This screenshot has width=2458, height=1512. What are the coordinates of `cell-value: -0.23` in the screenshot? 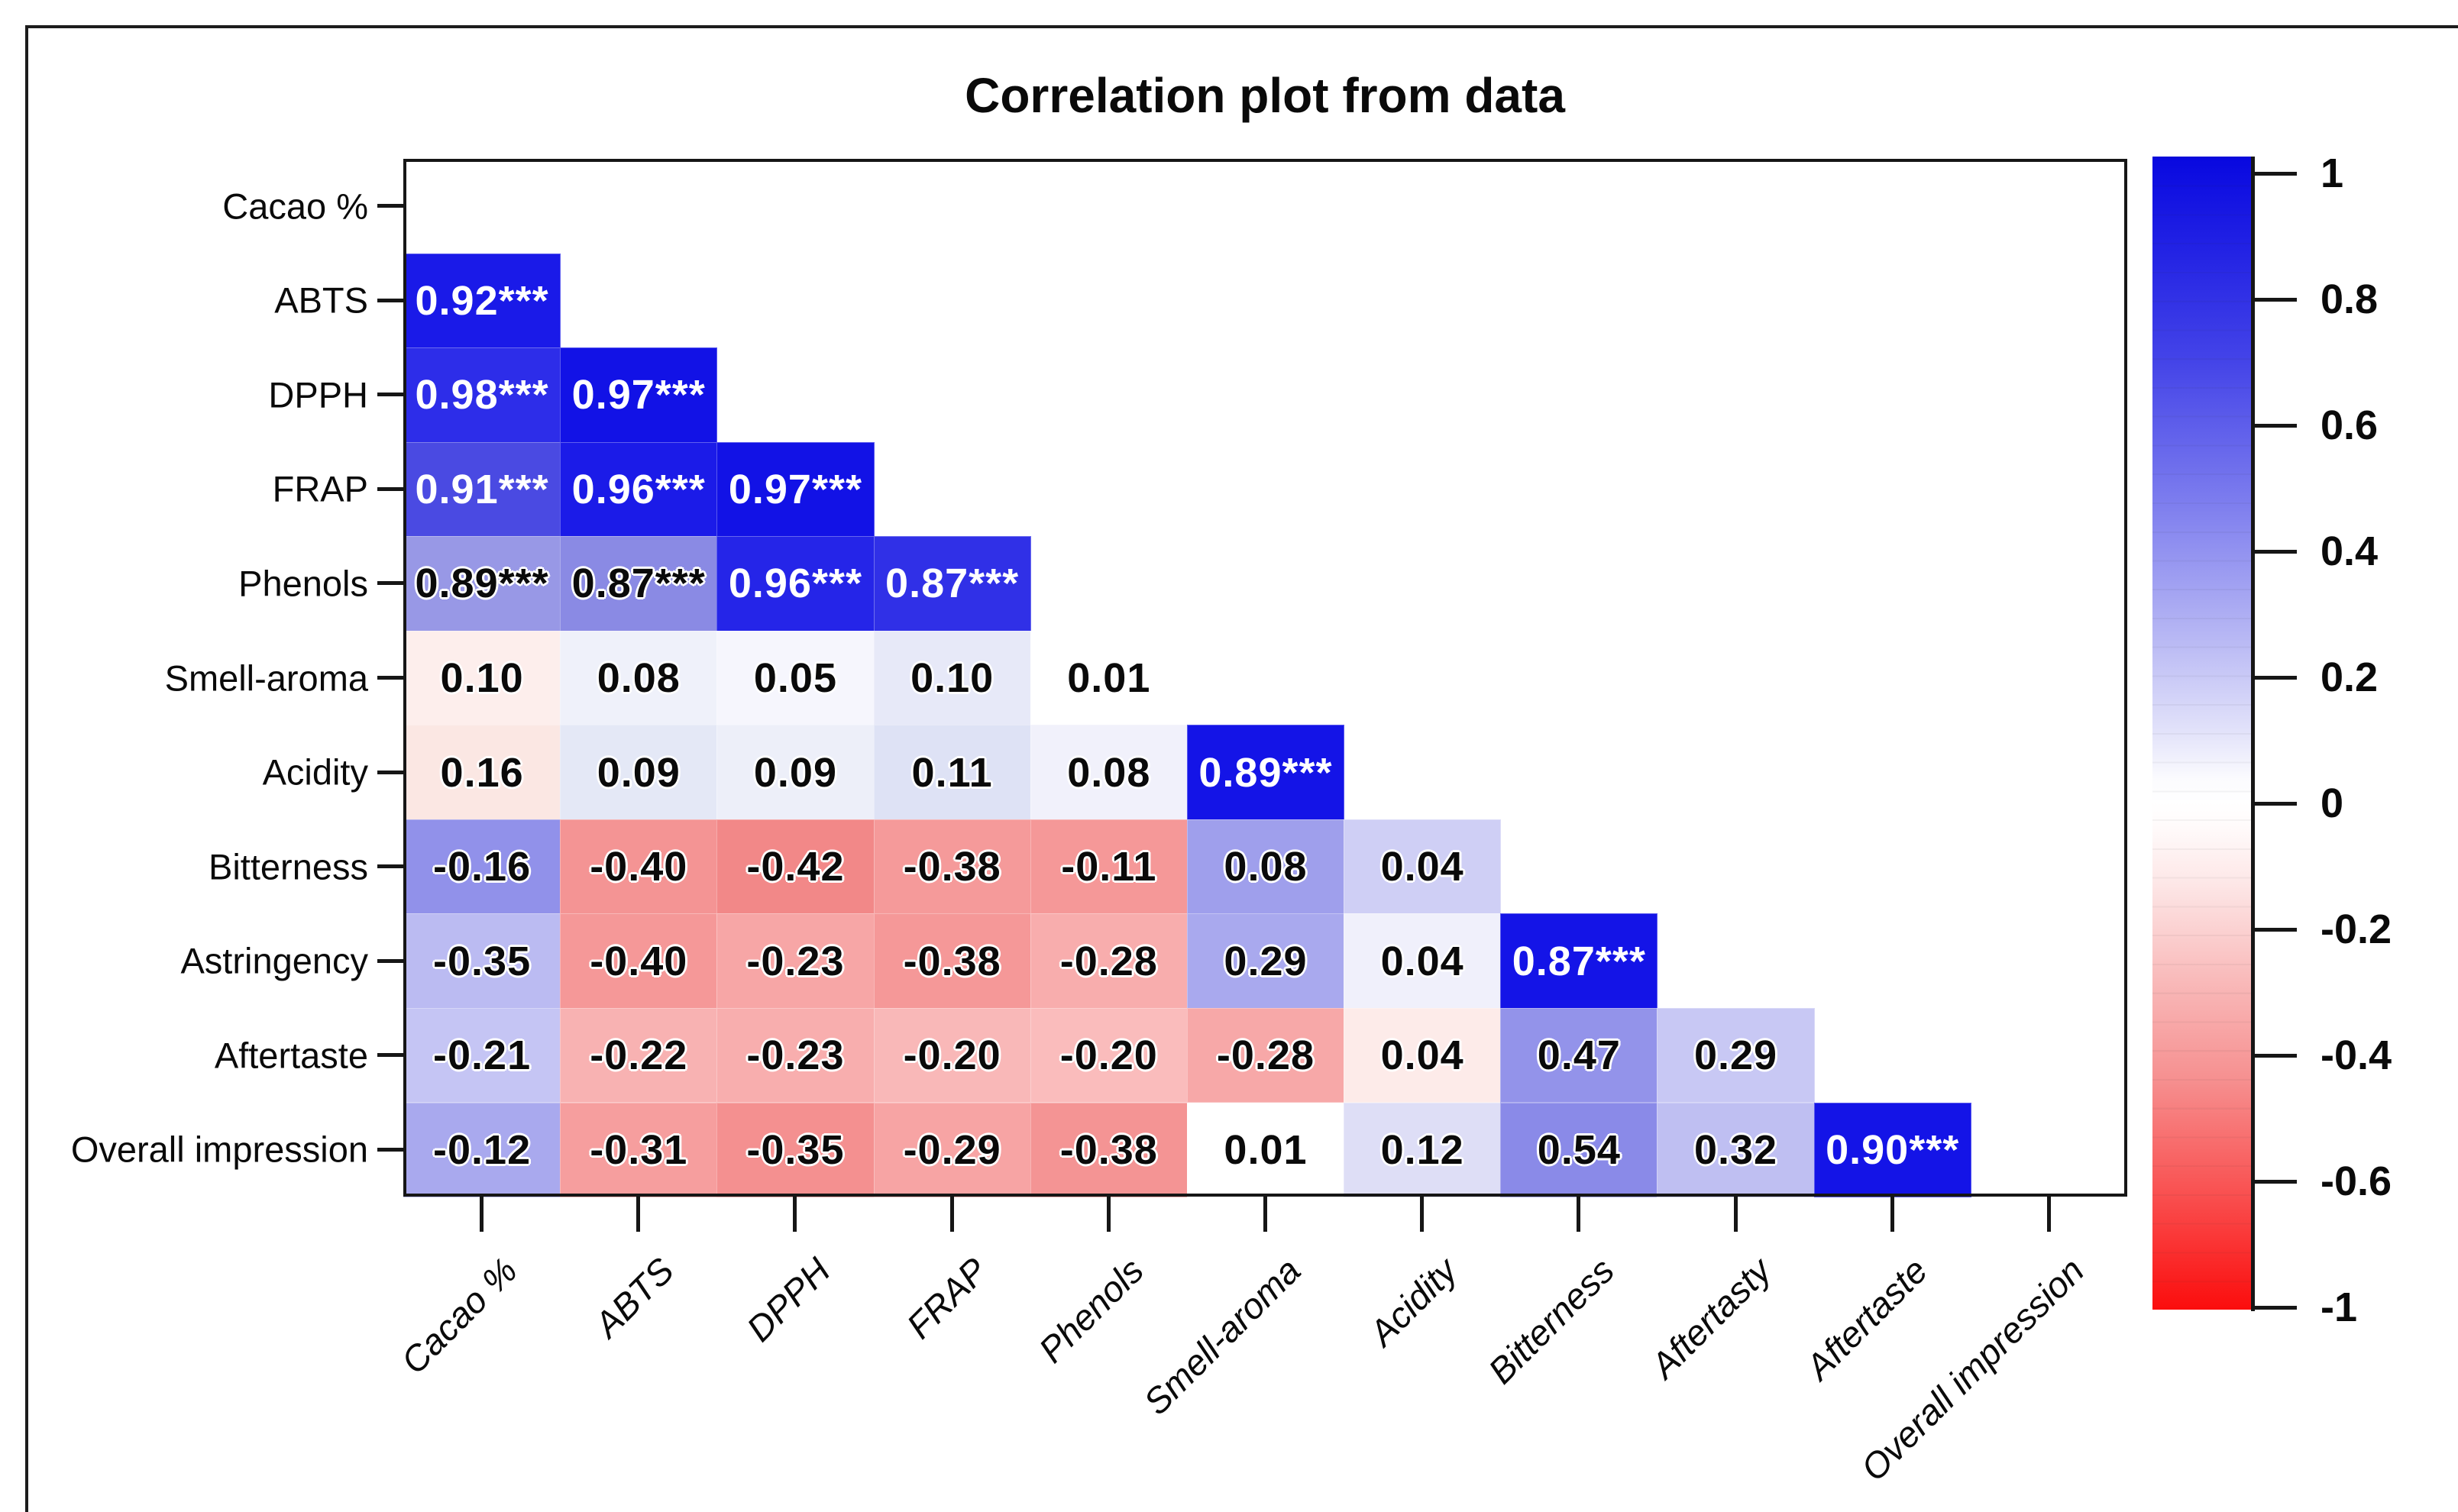 It's located at (795, 961).